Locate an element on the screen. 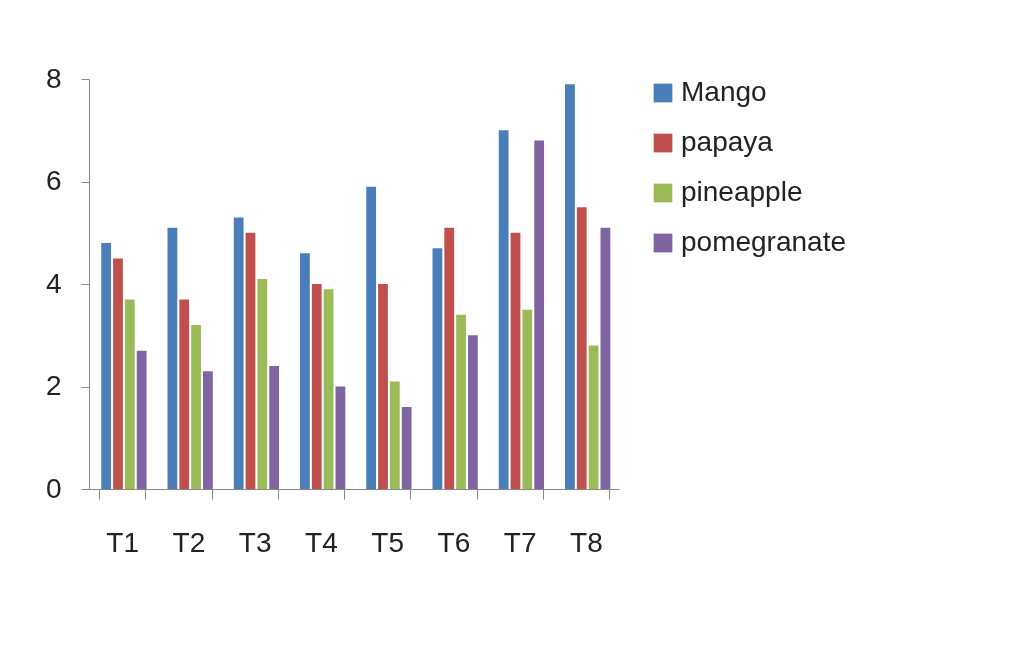  x-tick-label: T2 is located at coordinates (189, 542).